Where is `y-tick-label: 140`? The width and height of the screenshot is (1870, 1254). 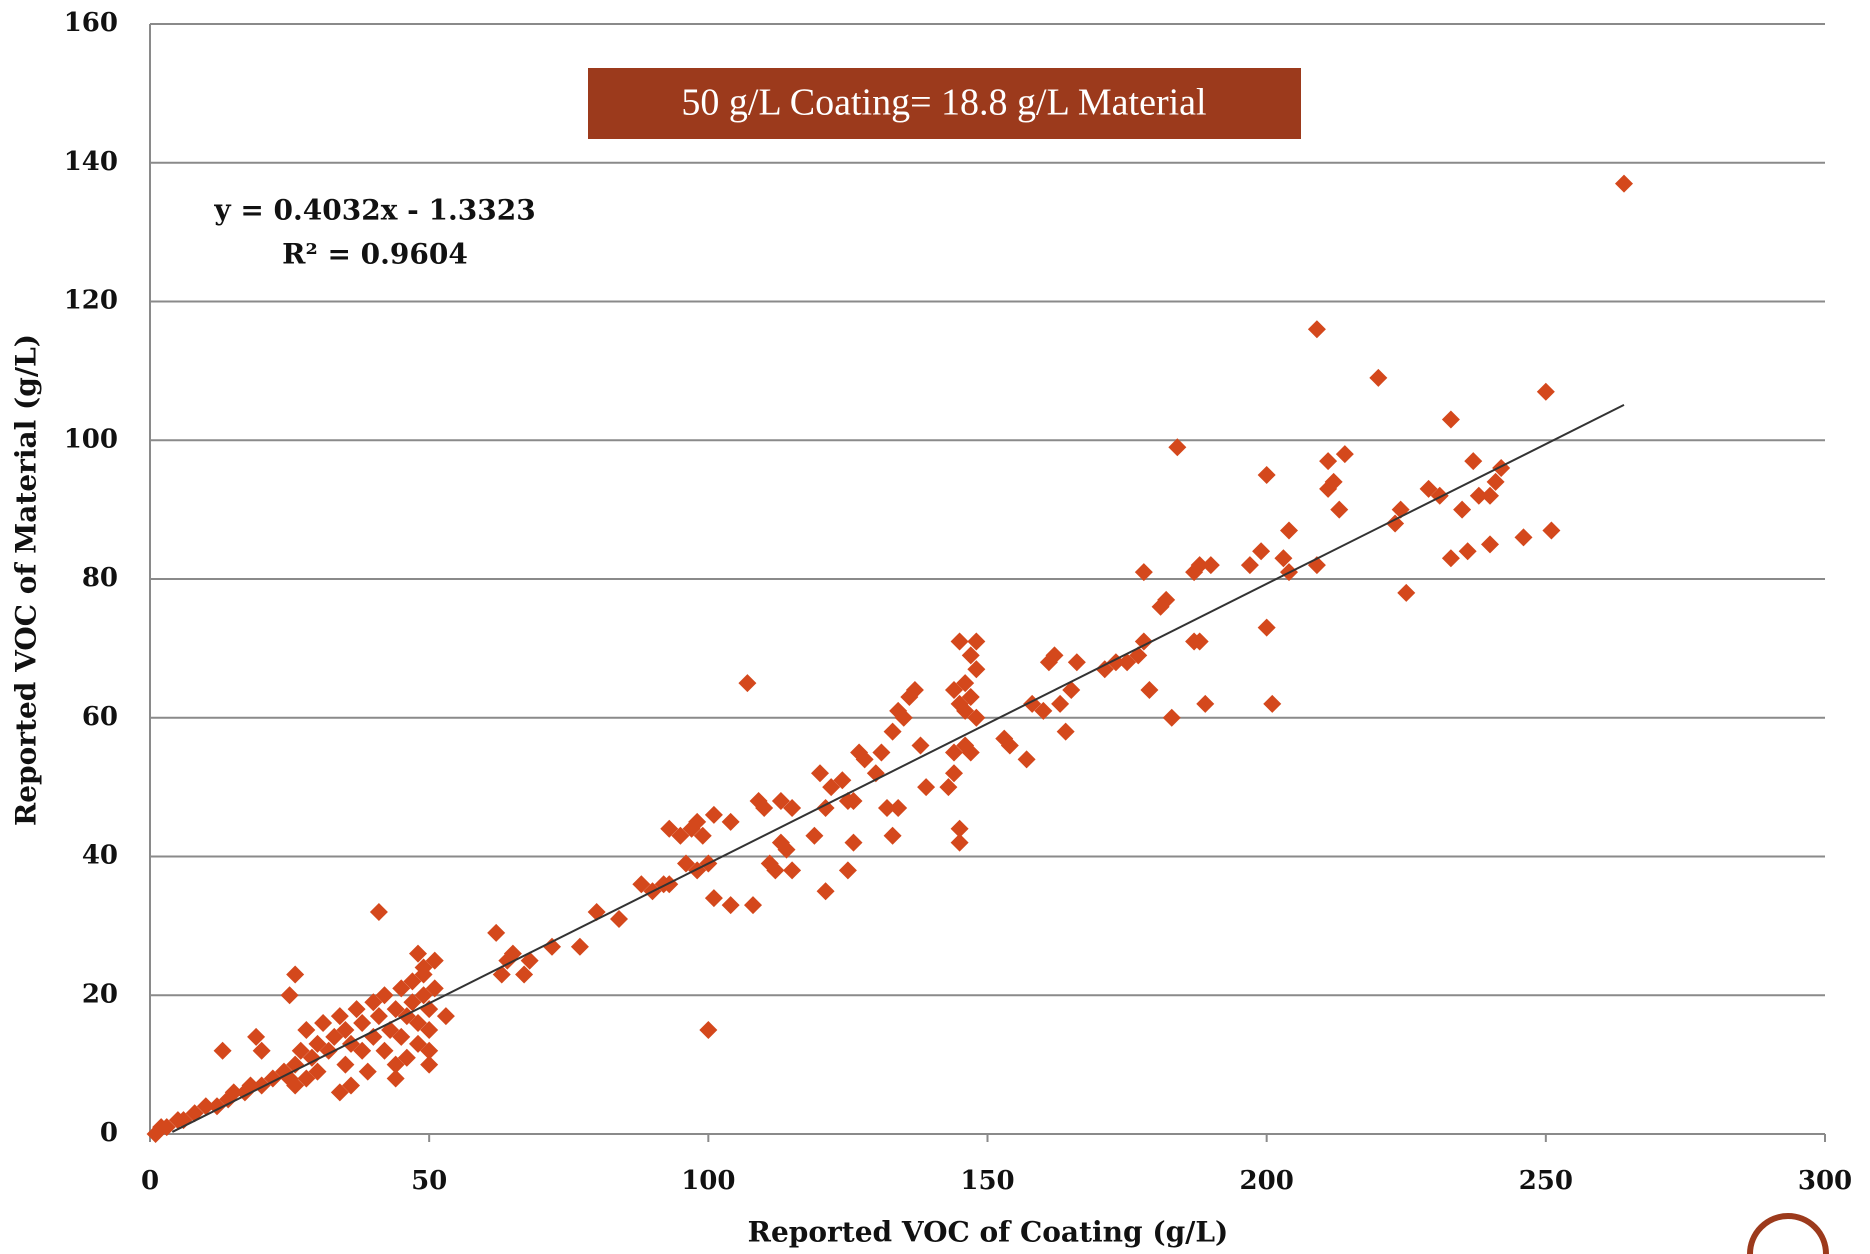 y-tick-label: 140 is located at coordinates (91, 162).